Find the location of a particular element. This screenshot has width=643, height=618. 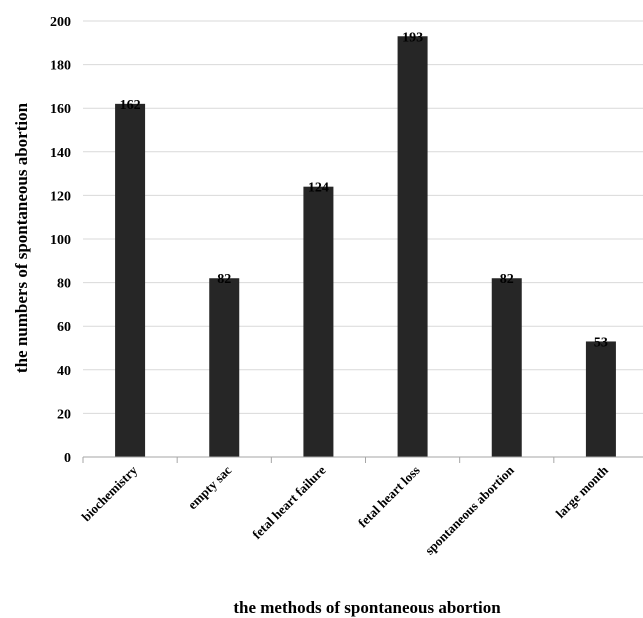

y-tick-label: 40 is located at coordinates (64, 371).